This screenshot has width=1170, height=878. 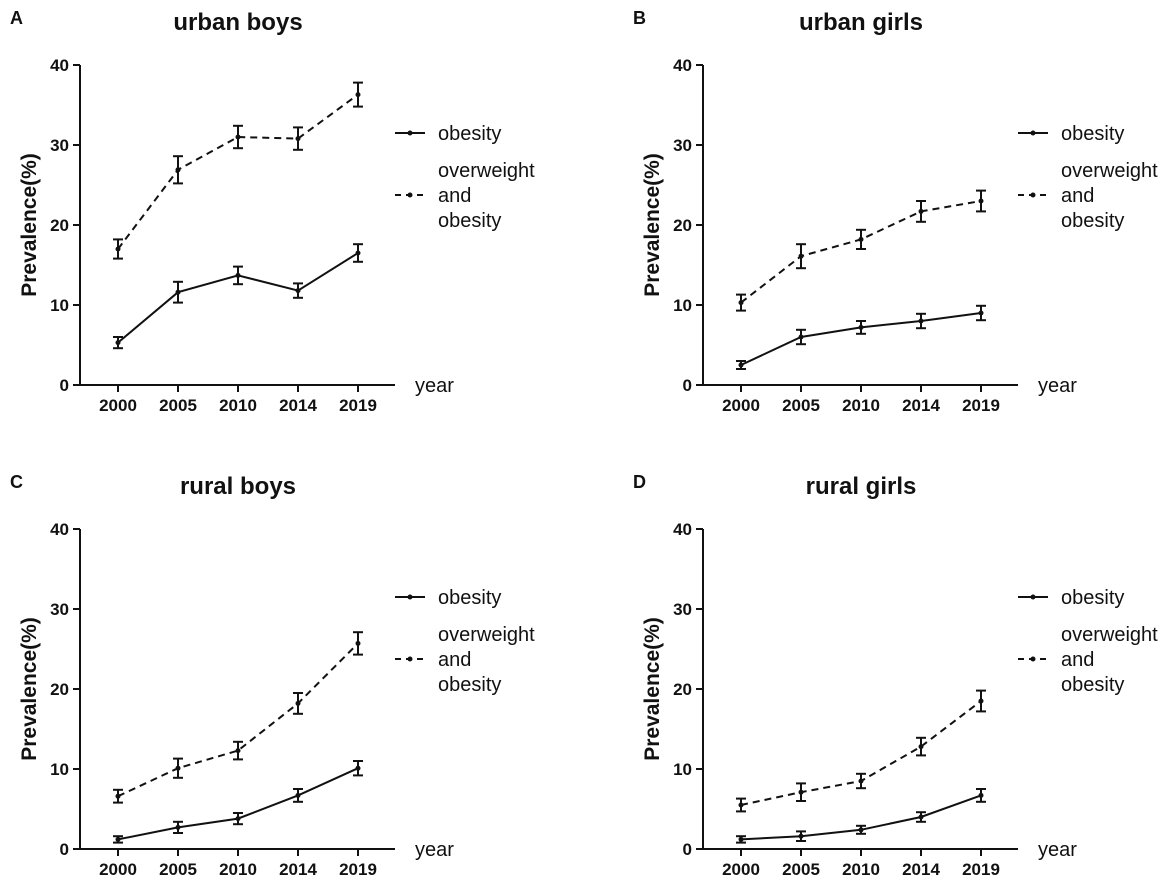 What do you see at coordinates (118, 405) in the screenshot?
I see `x-tick-label: 2000` at bounding box center [118, 405].